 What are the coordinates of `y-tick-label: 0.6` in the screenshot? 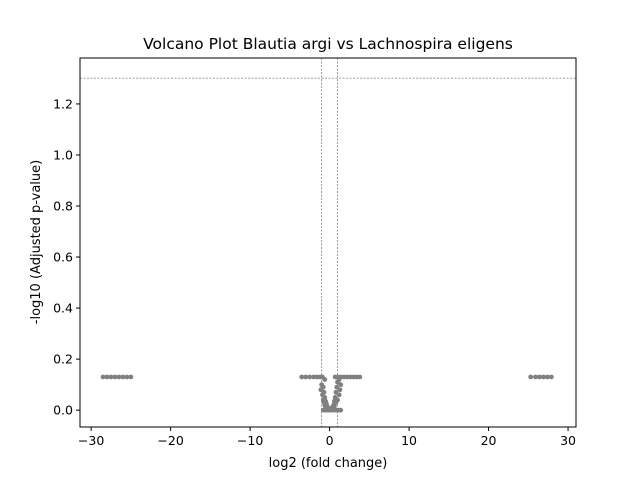 It's located at (63, 257).